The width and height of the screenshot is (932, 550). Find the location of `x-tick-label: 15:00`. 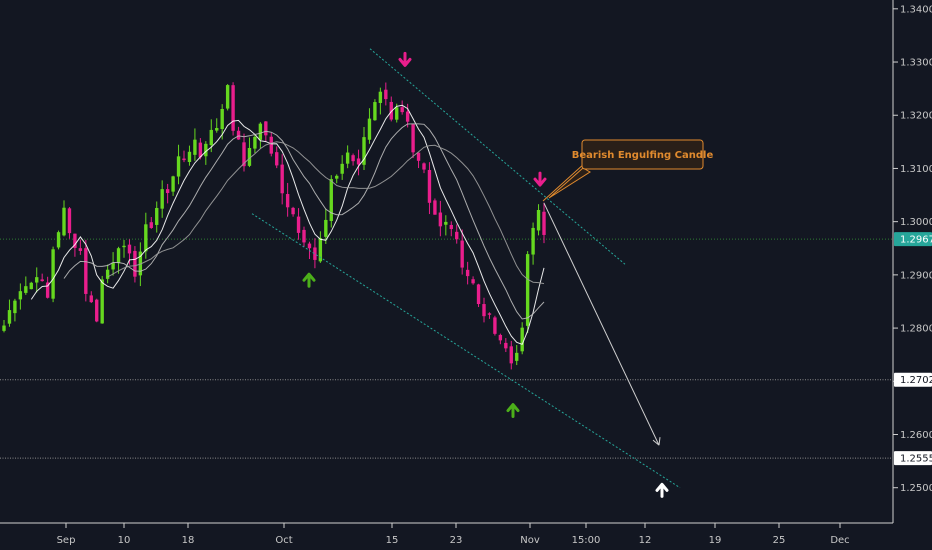

x-tick-label: 15:00 is located at coordinates (586, 540).